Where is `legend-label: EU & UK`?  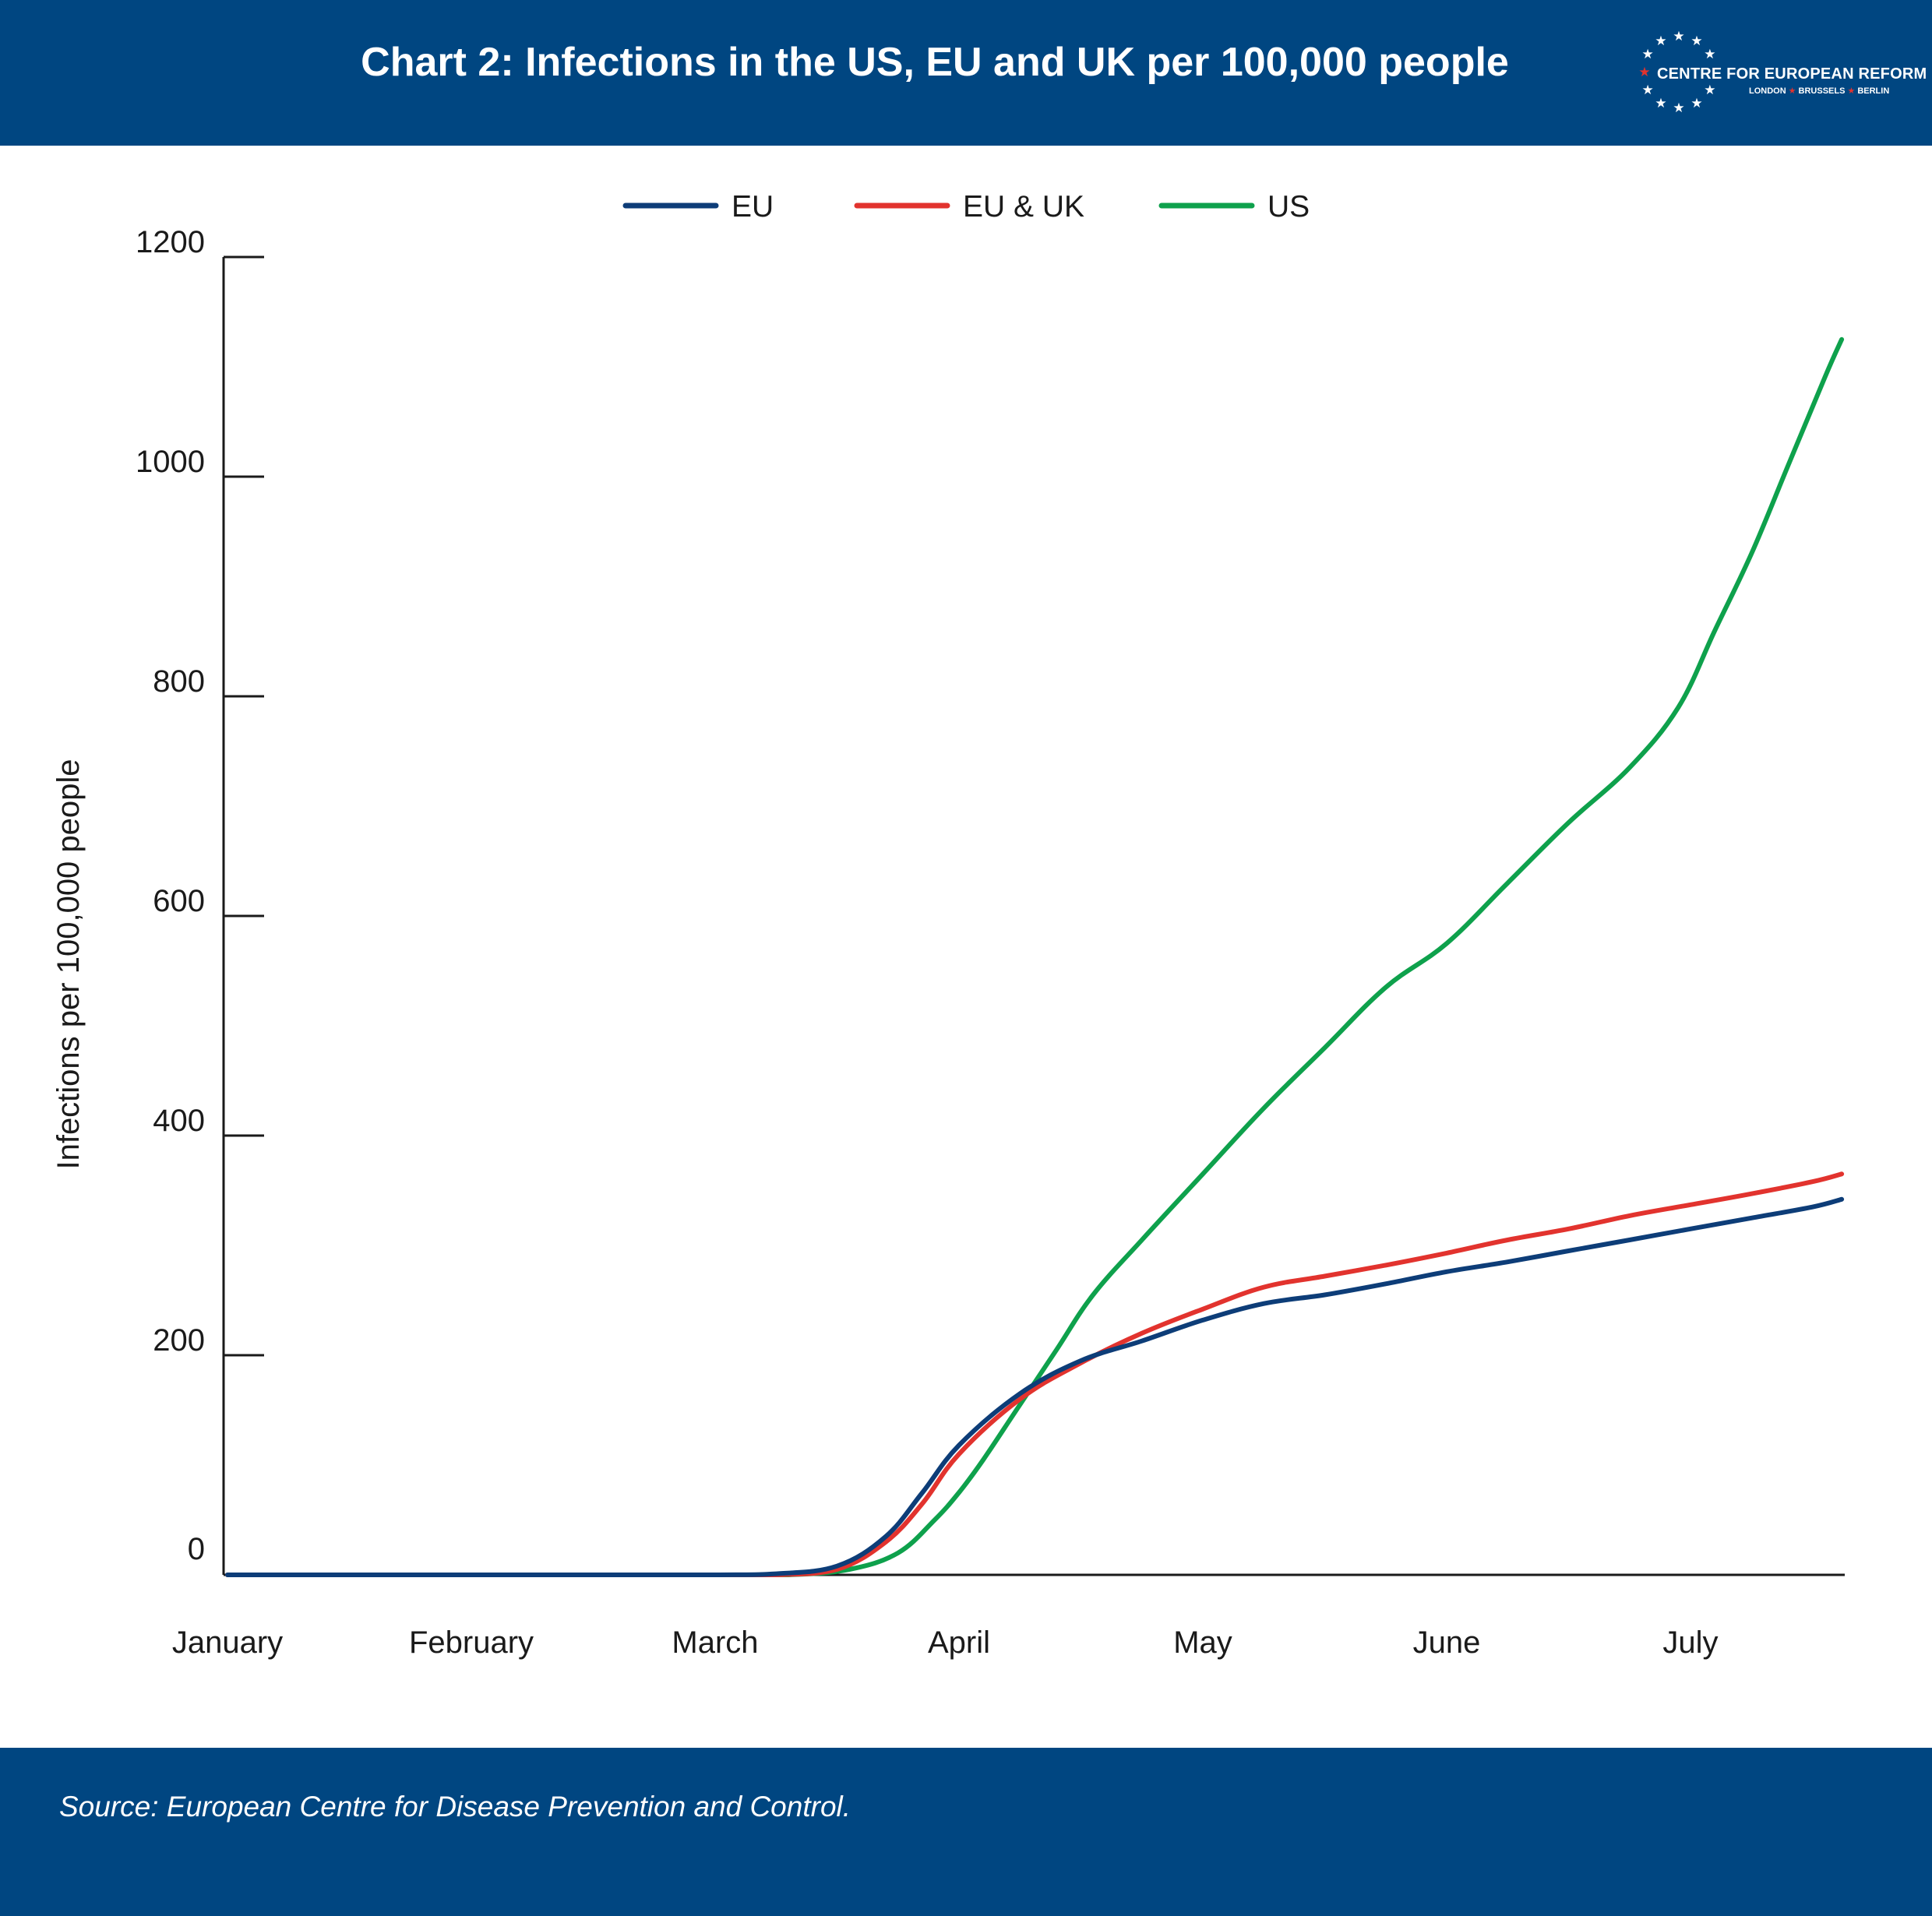 legend-label: EU & UK is located at coordinates (1024, 207).